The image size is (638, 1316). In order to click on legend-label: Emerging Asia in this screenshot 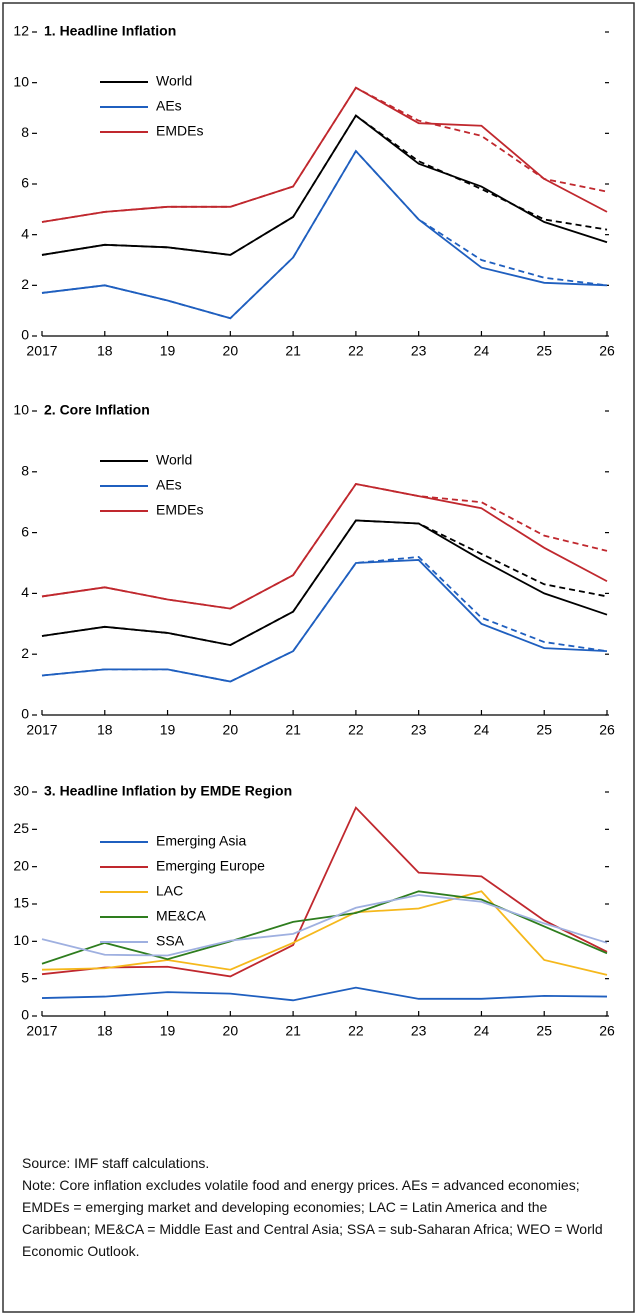, I will do `click(201, 841)`.